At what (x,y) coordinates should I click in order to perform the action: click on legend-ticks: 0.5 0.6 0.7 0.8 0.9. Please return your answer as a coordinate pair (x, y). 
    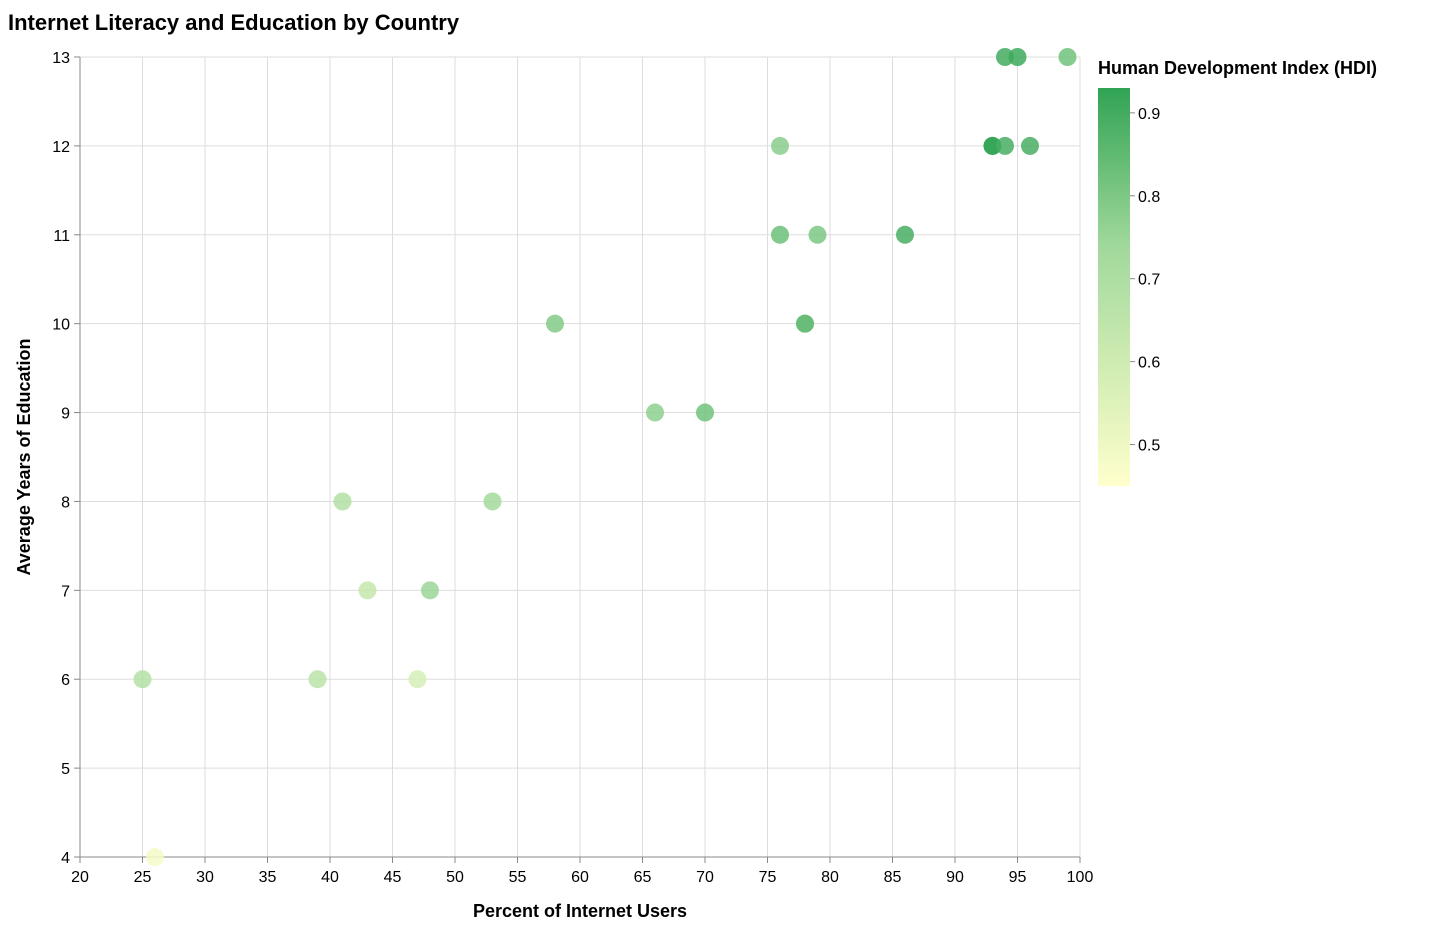
    Looking at the image, I should click on (1145, 280).